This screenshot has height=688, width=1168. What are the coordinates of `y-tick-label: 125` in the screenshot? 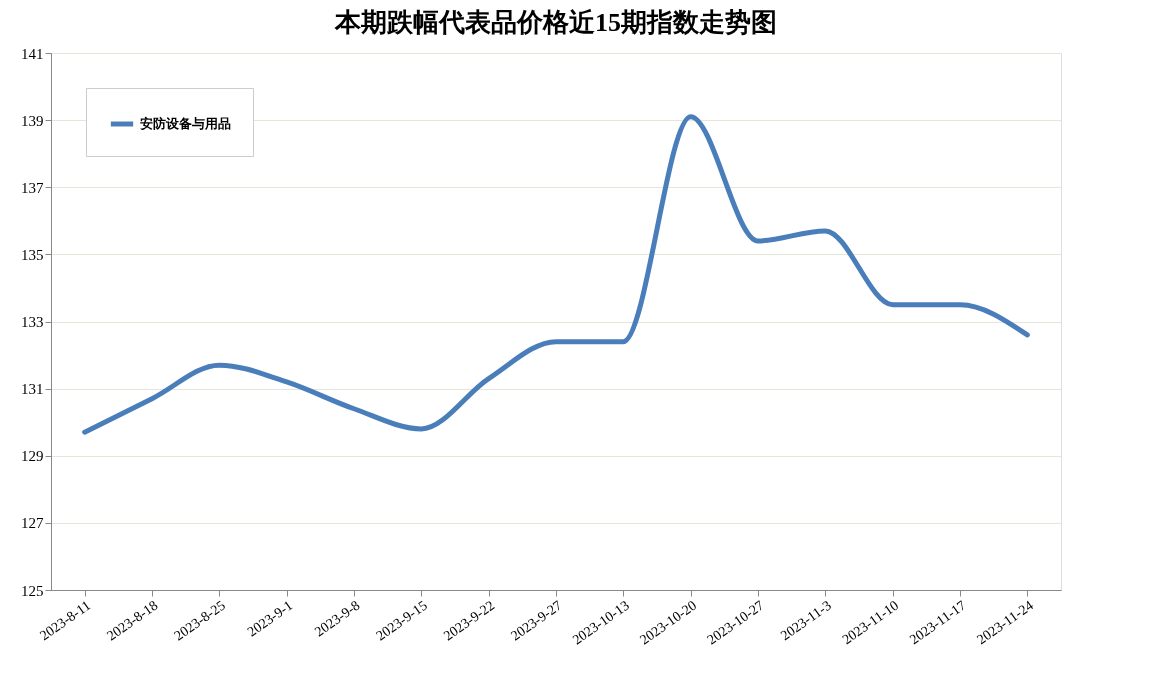 It's located at (32, 590).